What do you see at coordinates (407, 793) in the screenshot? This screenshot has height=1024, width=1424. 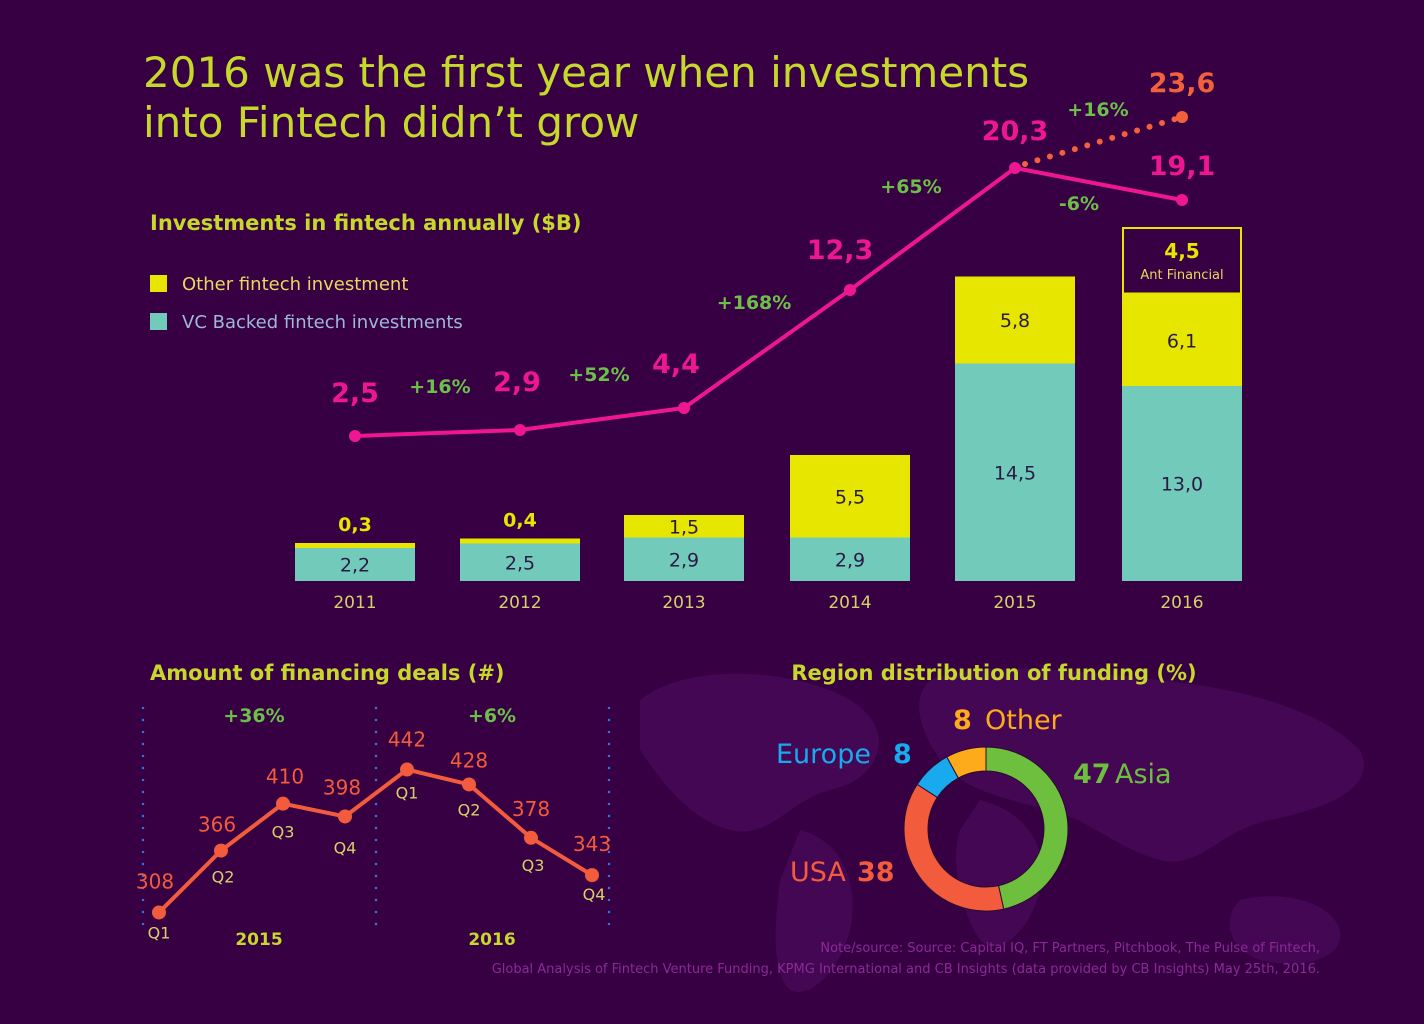 I see `deal-quarter-4: Q1` at bounding box center [407, 793].